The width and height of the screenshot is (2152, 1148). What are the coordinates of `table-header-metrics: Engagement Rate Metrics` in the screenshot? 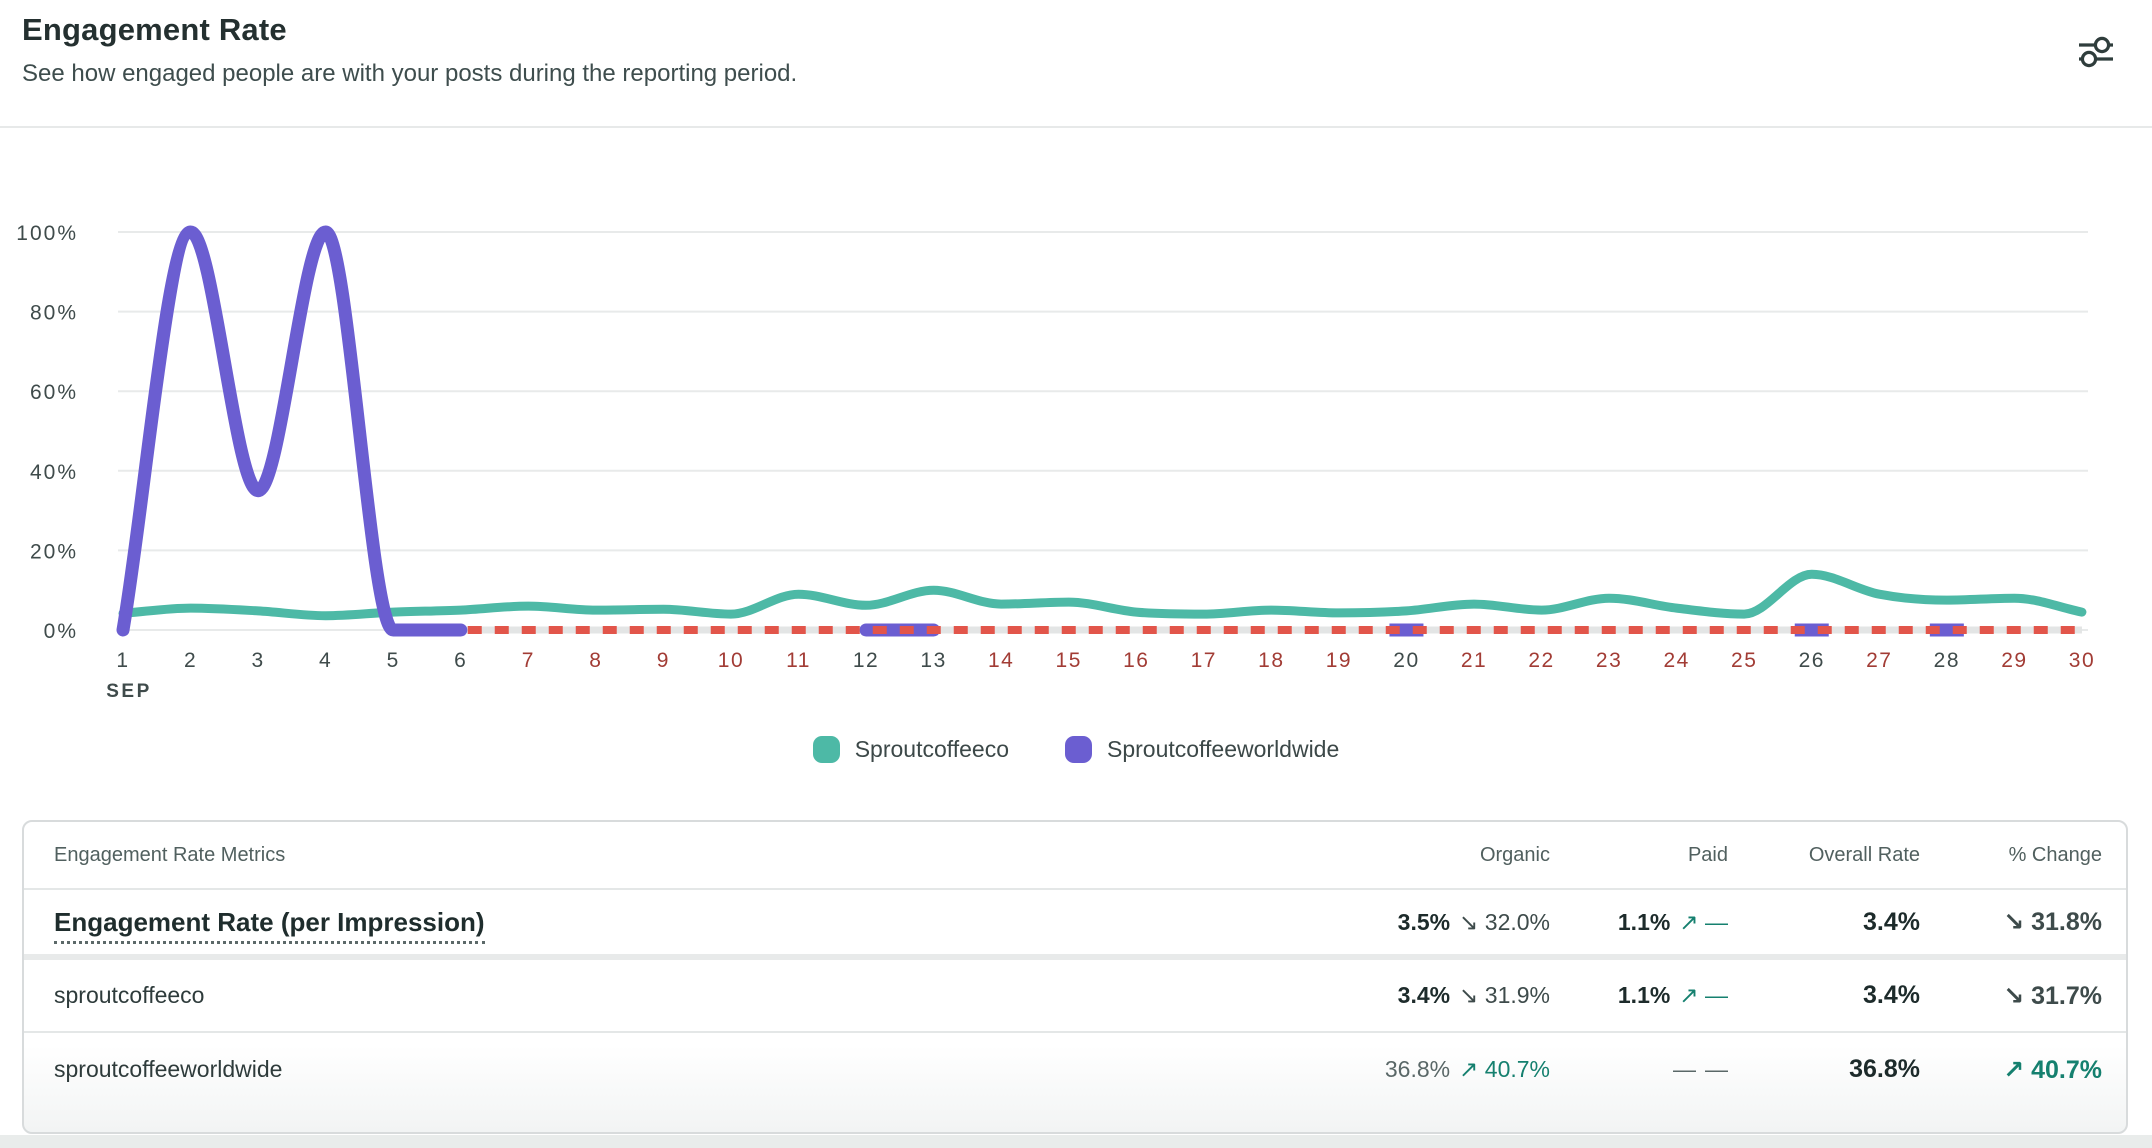 It's located at (170, 854).